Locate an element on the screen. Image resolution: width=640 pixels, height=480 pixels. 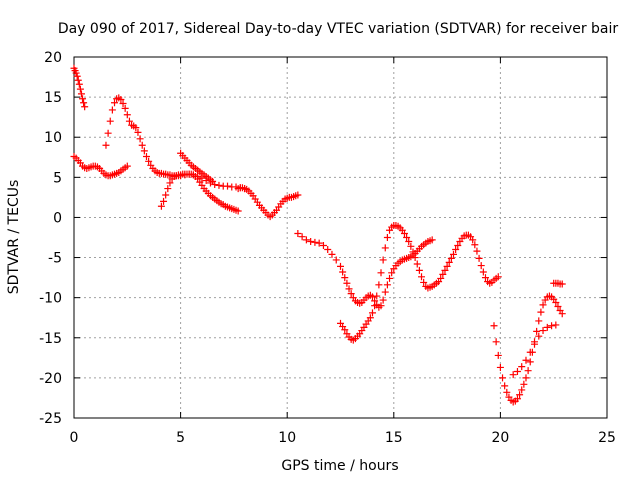
x-tick-label: 15 is located at coordinates (394, 438).